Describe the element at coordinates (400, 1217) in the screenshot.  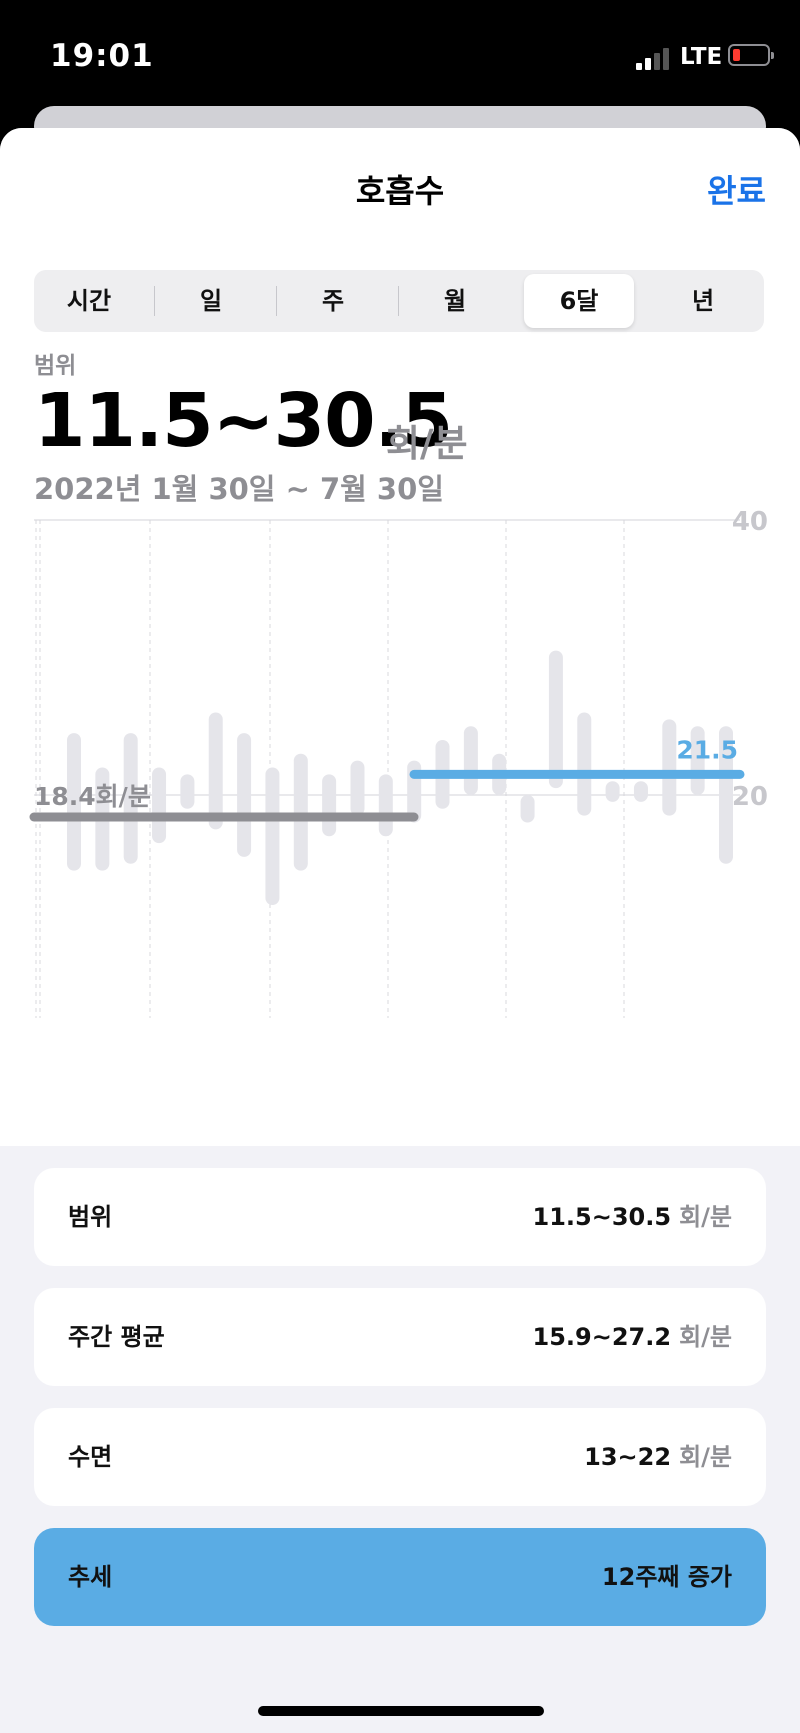
I see `range-row: 범위 11.5~30.5 회/분` at that location.